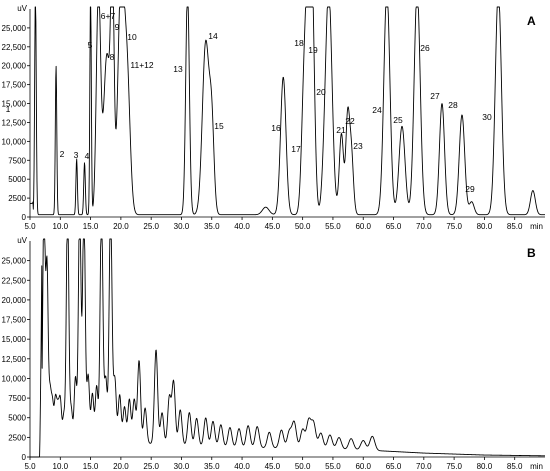 The width and height of the screenshot is (550, 471). I want to click on panel-a-y-tick-label: 7500, so click(17, 160).